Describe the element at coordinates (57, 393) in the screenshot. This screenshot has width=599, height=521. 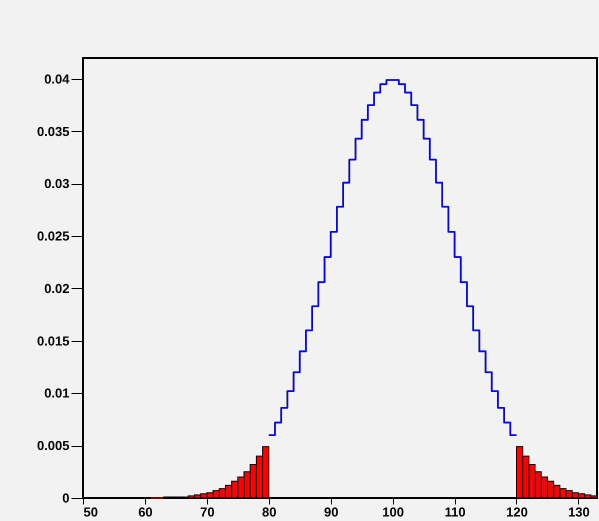
I see `y-tick-label: 0.01` at that location.